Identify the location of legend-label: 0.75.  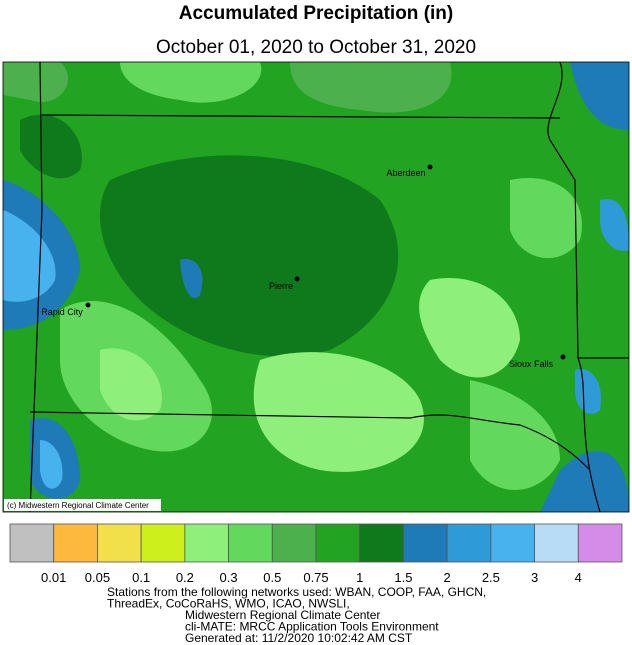
(315, 577).